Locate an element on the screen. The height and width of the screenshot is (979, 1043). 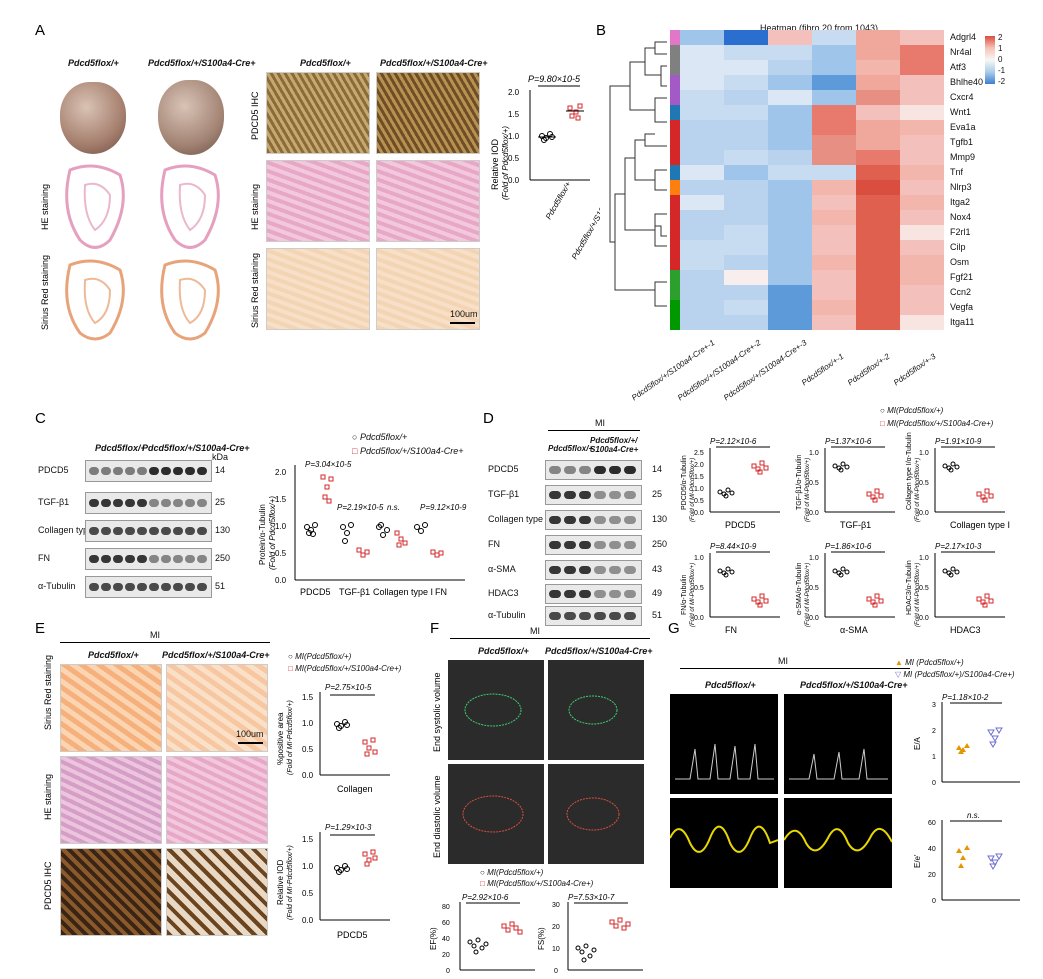
ylabel2: (Fold of MI-Pdcd5flox/+) is located at coordinates (808, 490).